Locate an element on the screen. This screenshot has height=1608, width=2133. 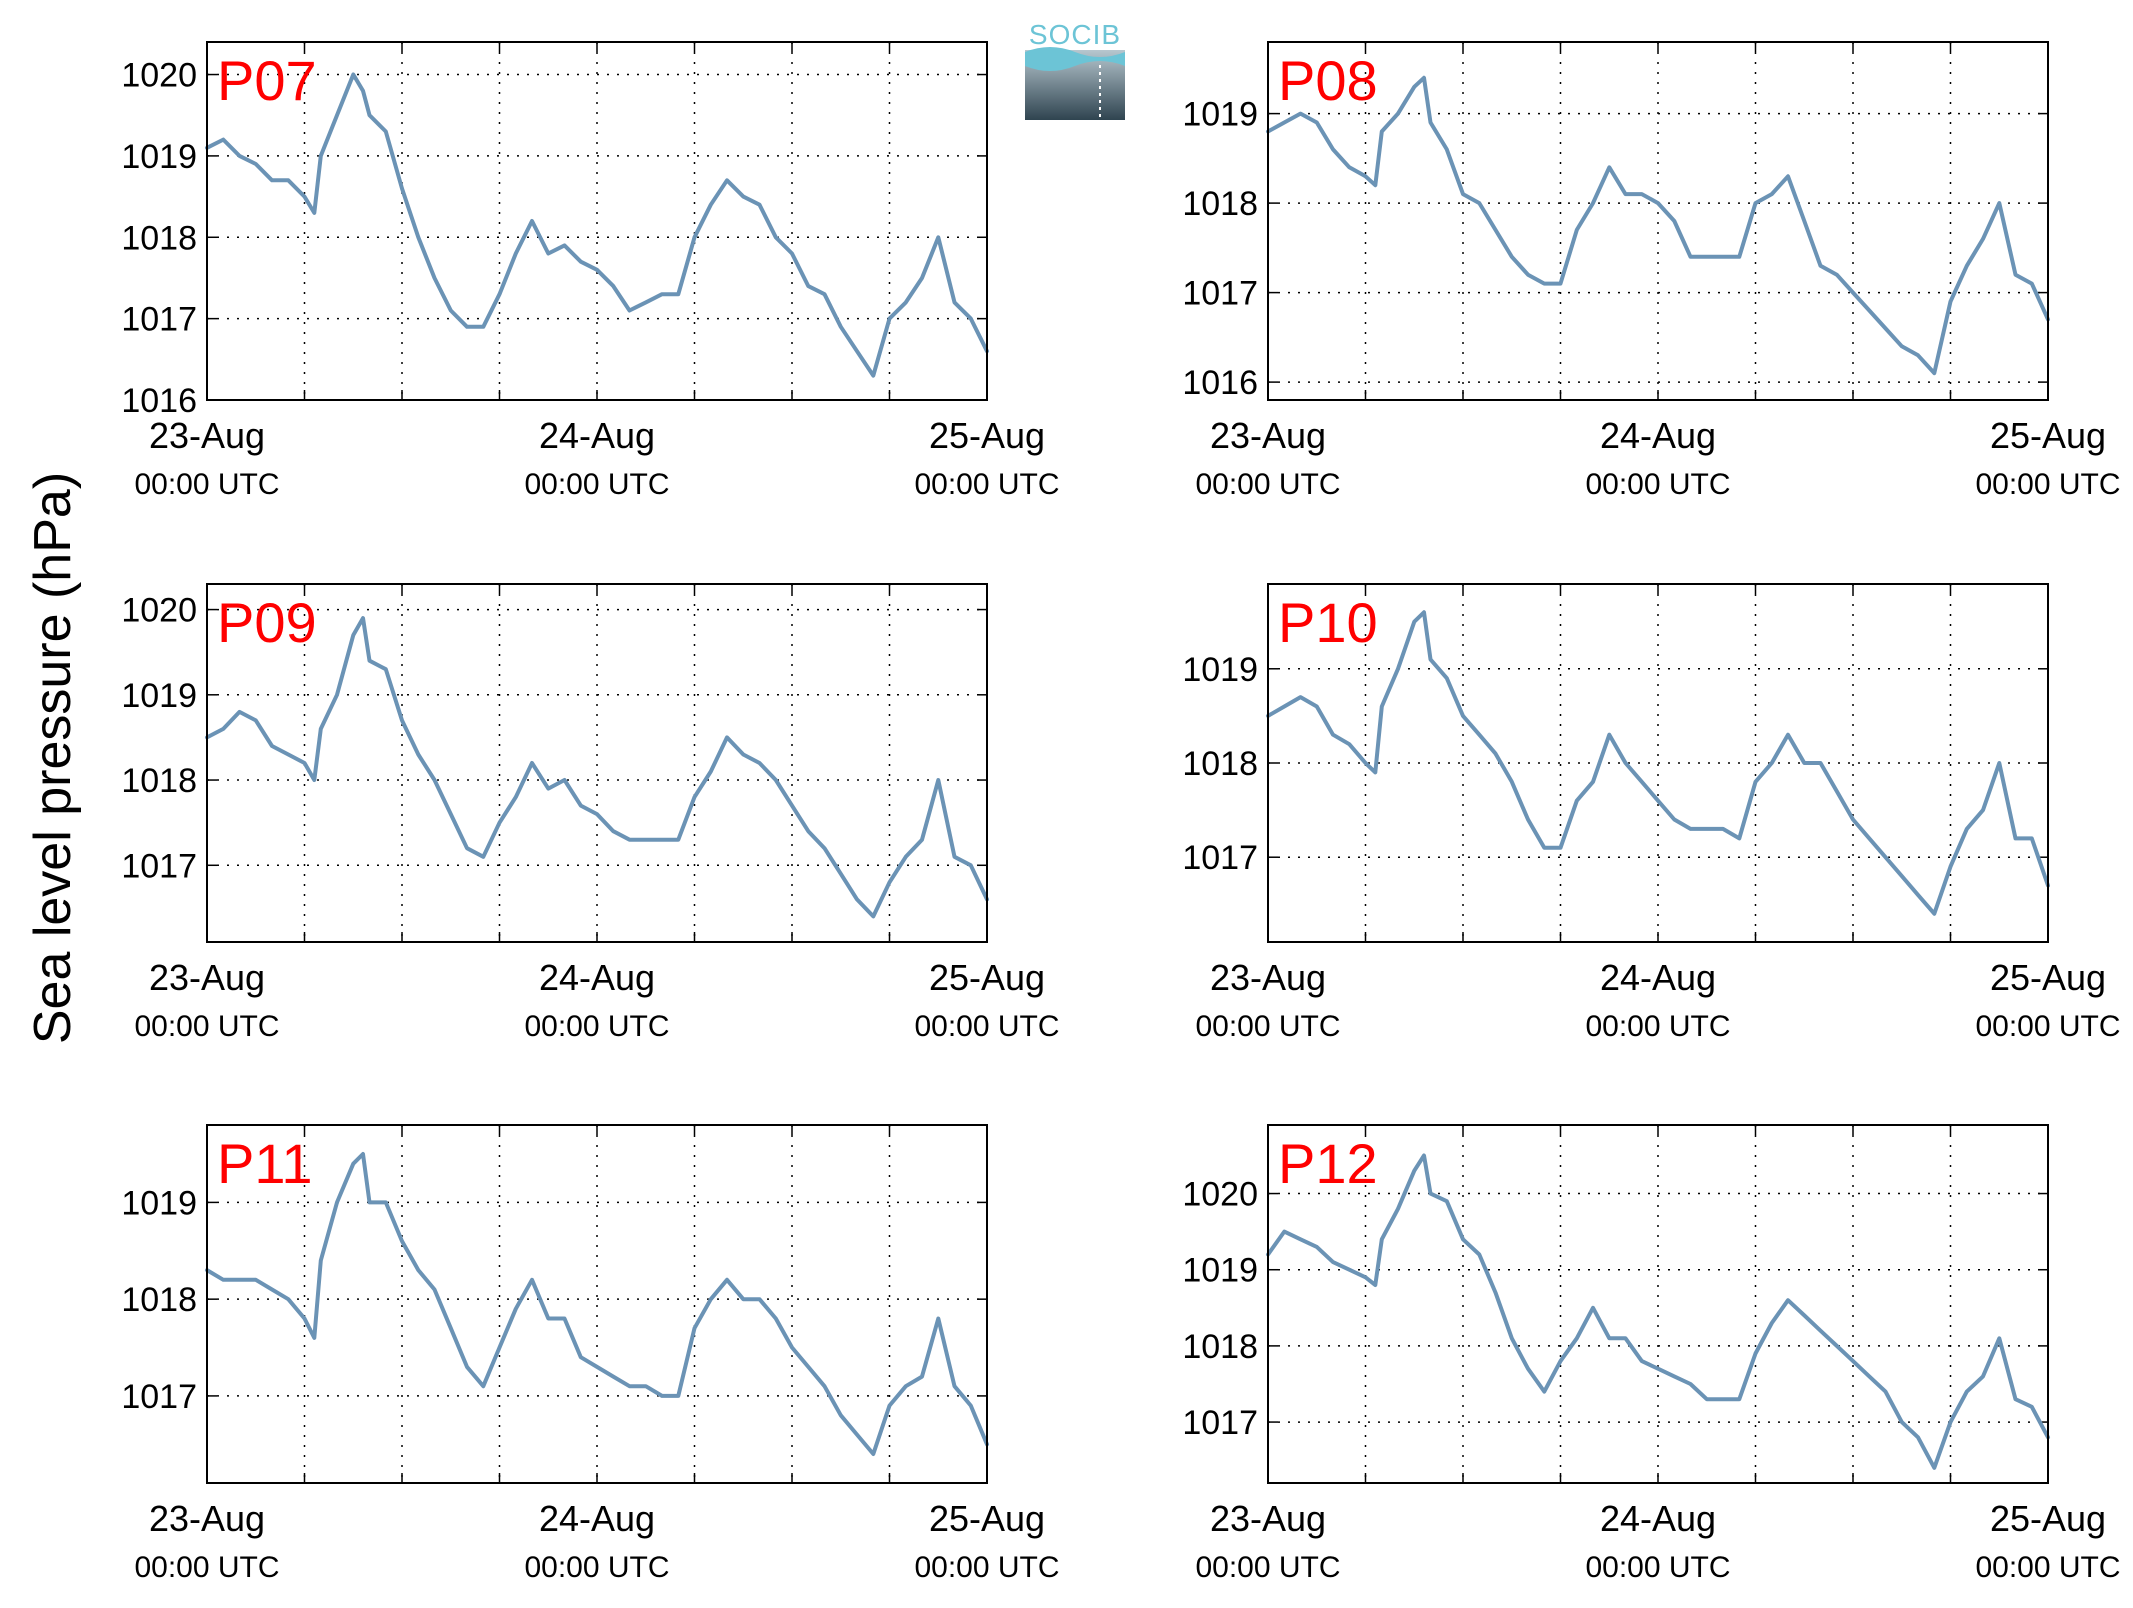
logo-text: SOCIB is located at coordinates (1075, 34).